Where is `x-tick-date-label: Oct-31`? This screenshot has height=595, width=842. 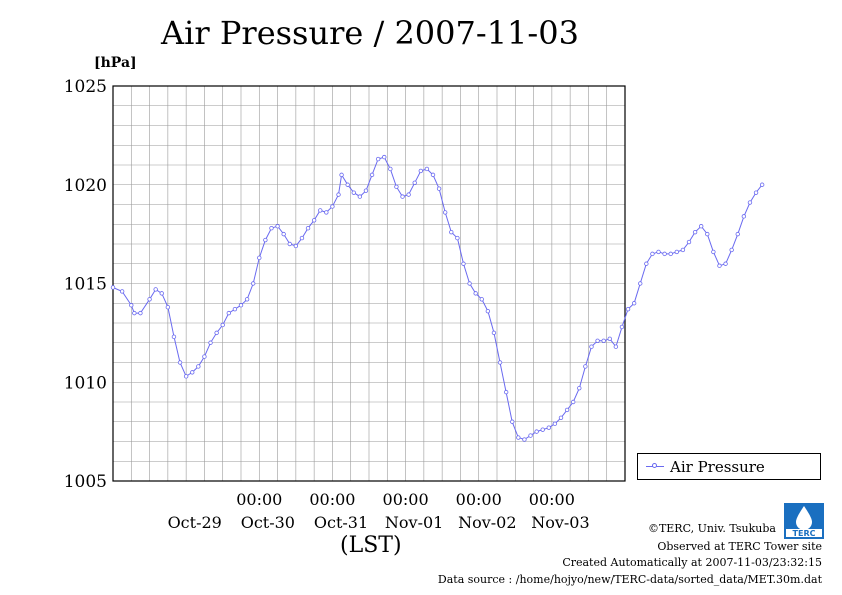 x-tick-date-label: Oct-31 is located at coordinates (341, 522).